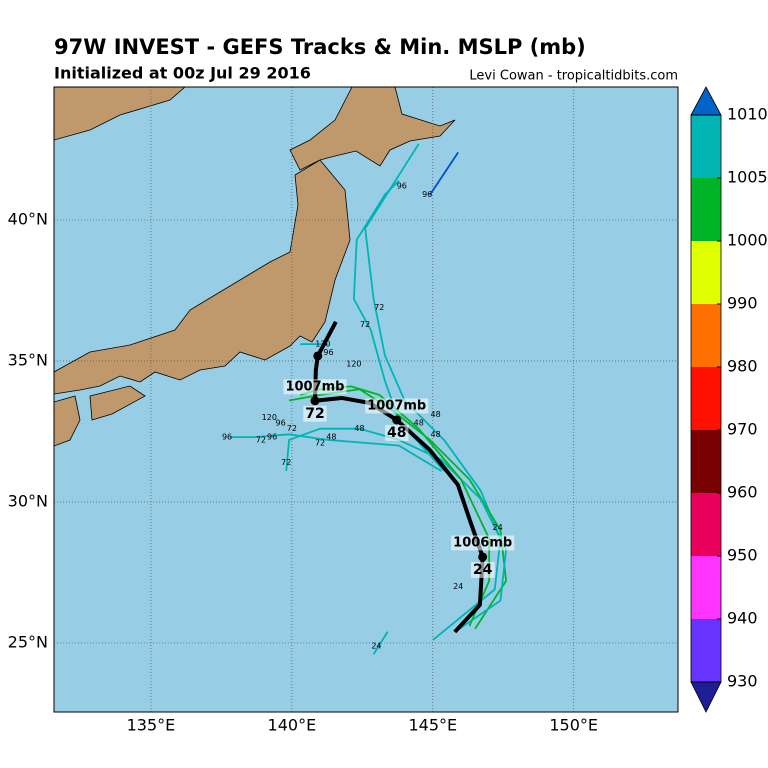 This screenshot has width=768, height=768. I want to click on mean-label: 48, so click(396, 433).